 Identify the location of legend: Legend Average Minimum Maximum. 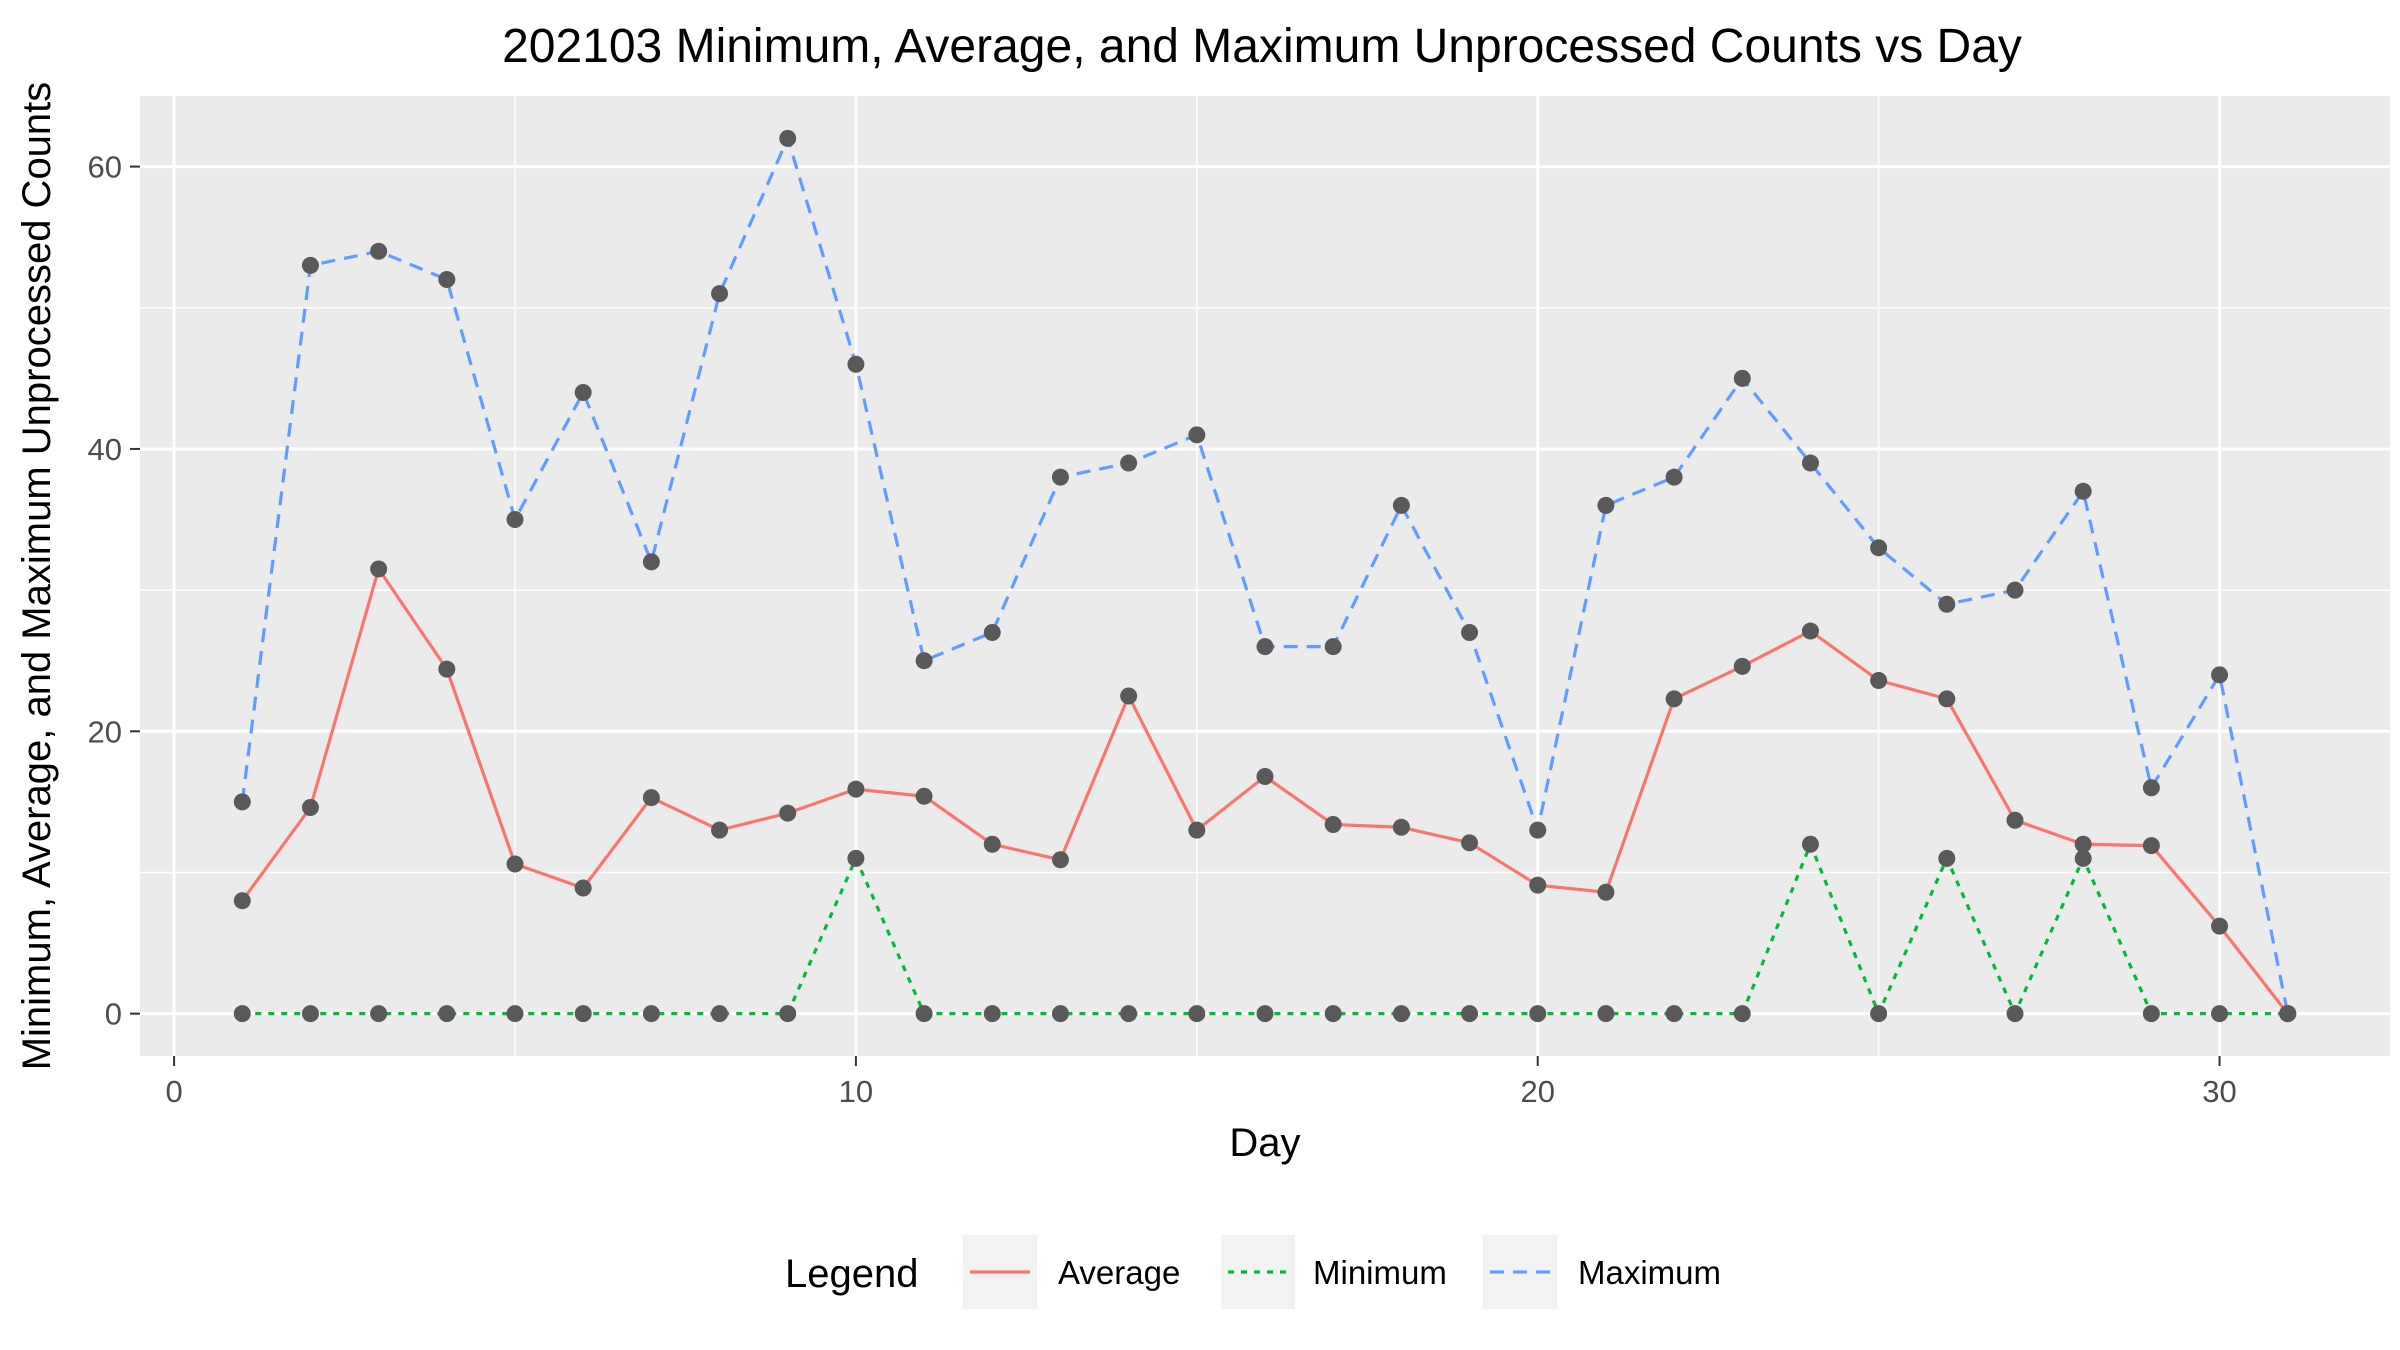
(1253, 1272).